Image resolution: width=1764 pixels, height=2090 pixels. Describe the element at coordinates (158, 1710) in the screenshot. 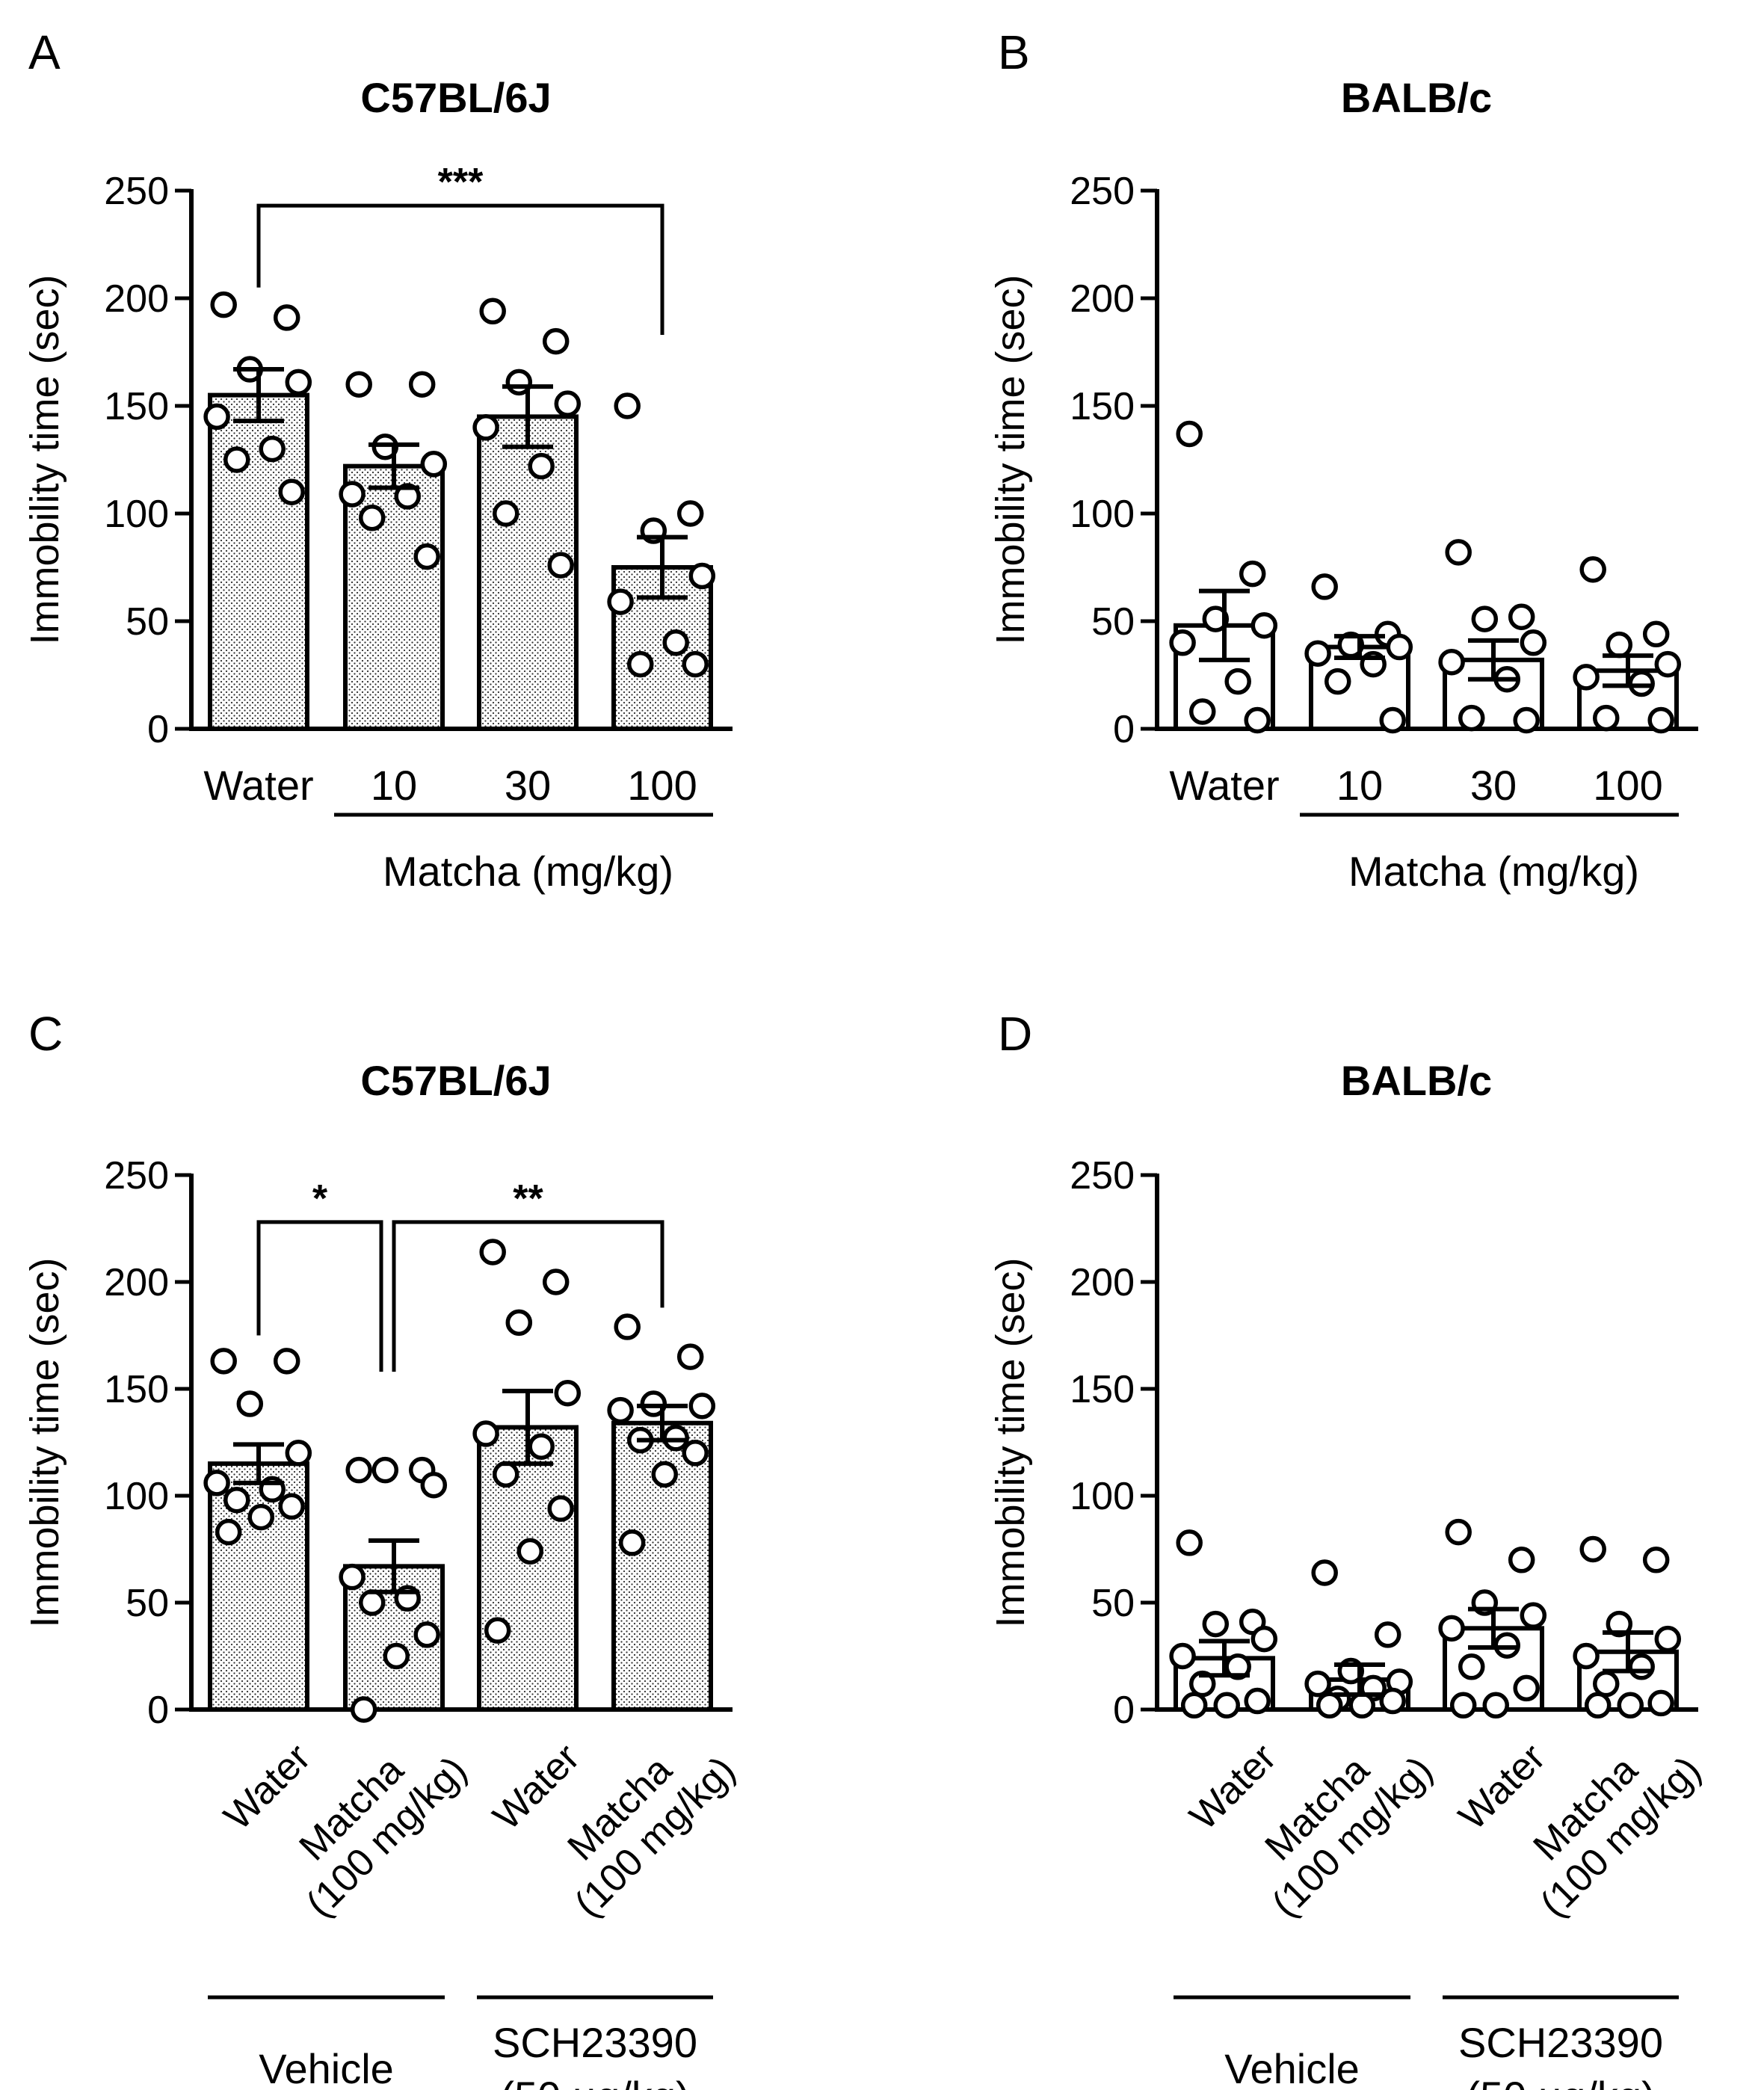

I see `y-tick-label: 0` at that location.